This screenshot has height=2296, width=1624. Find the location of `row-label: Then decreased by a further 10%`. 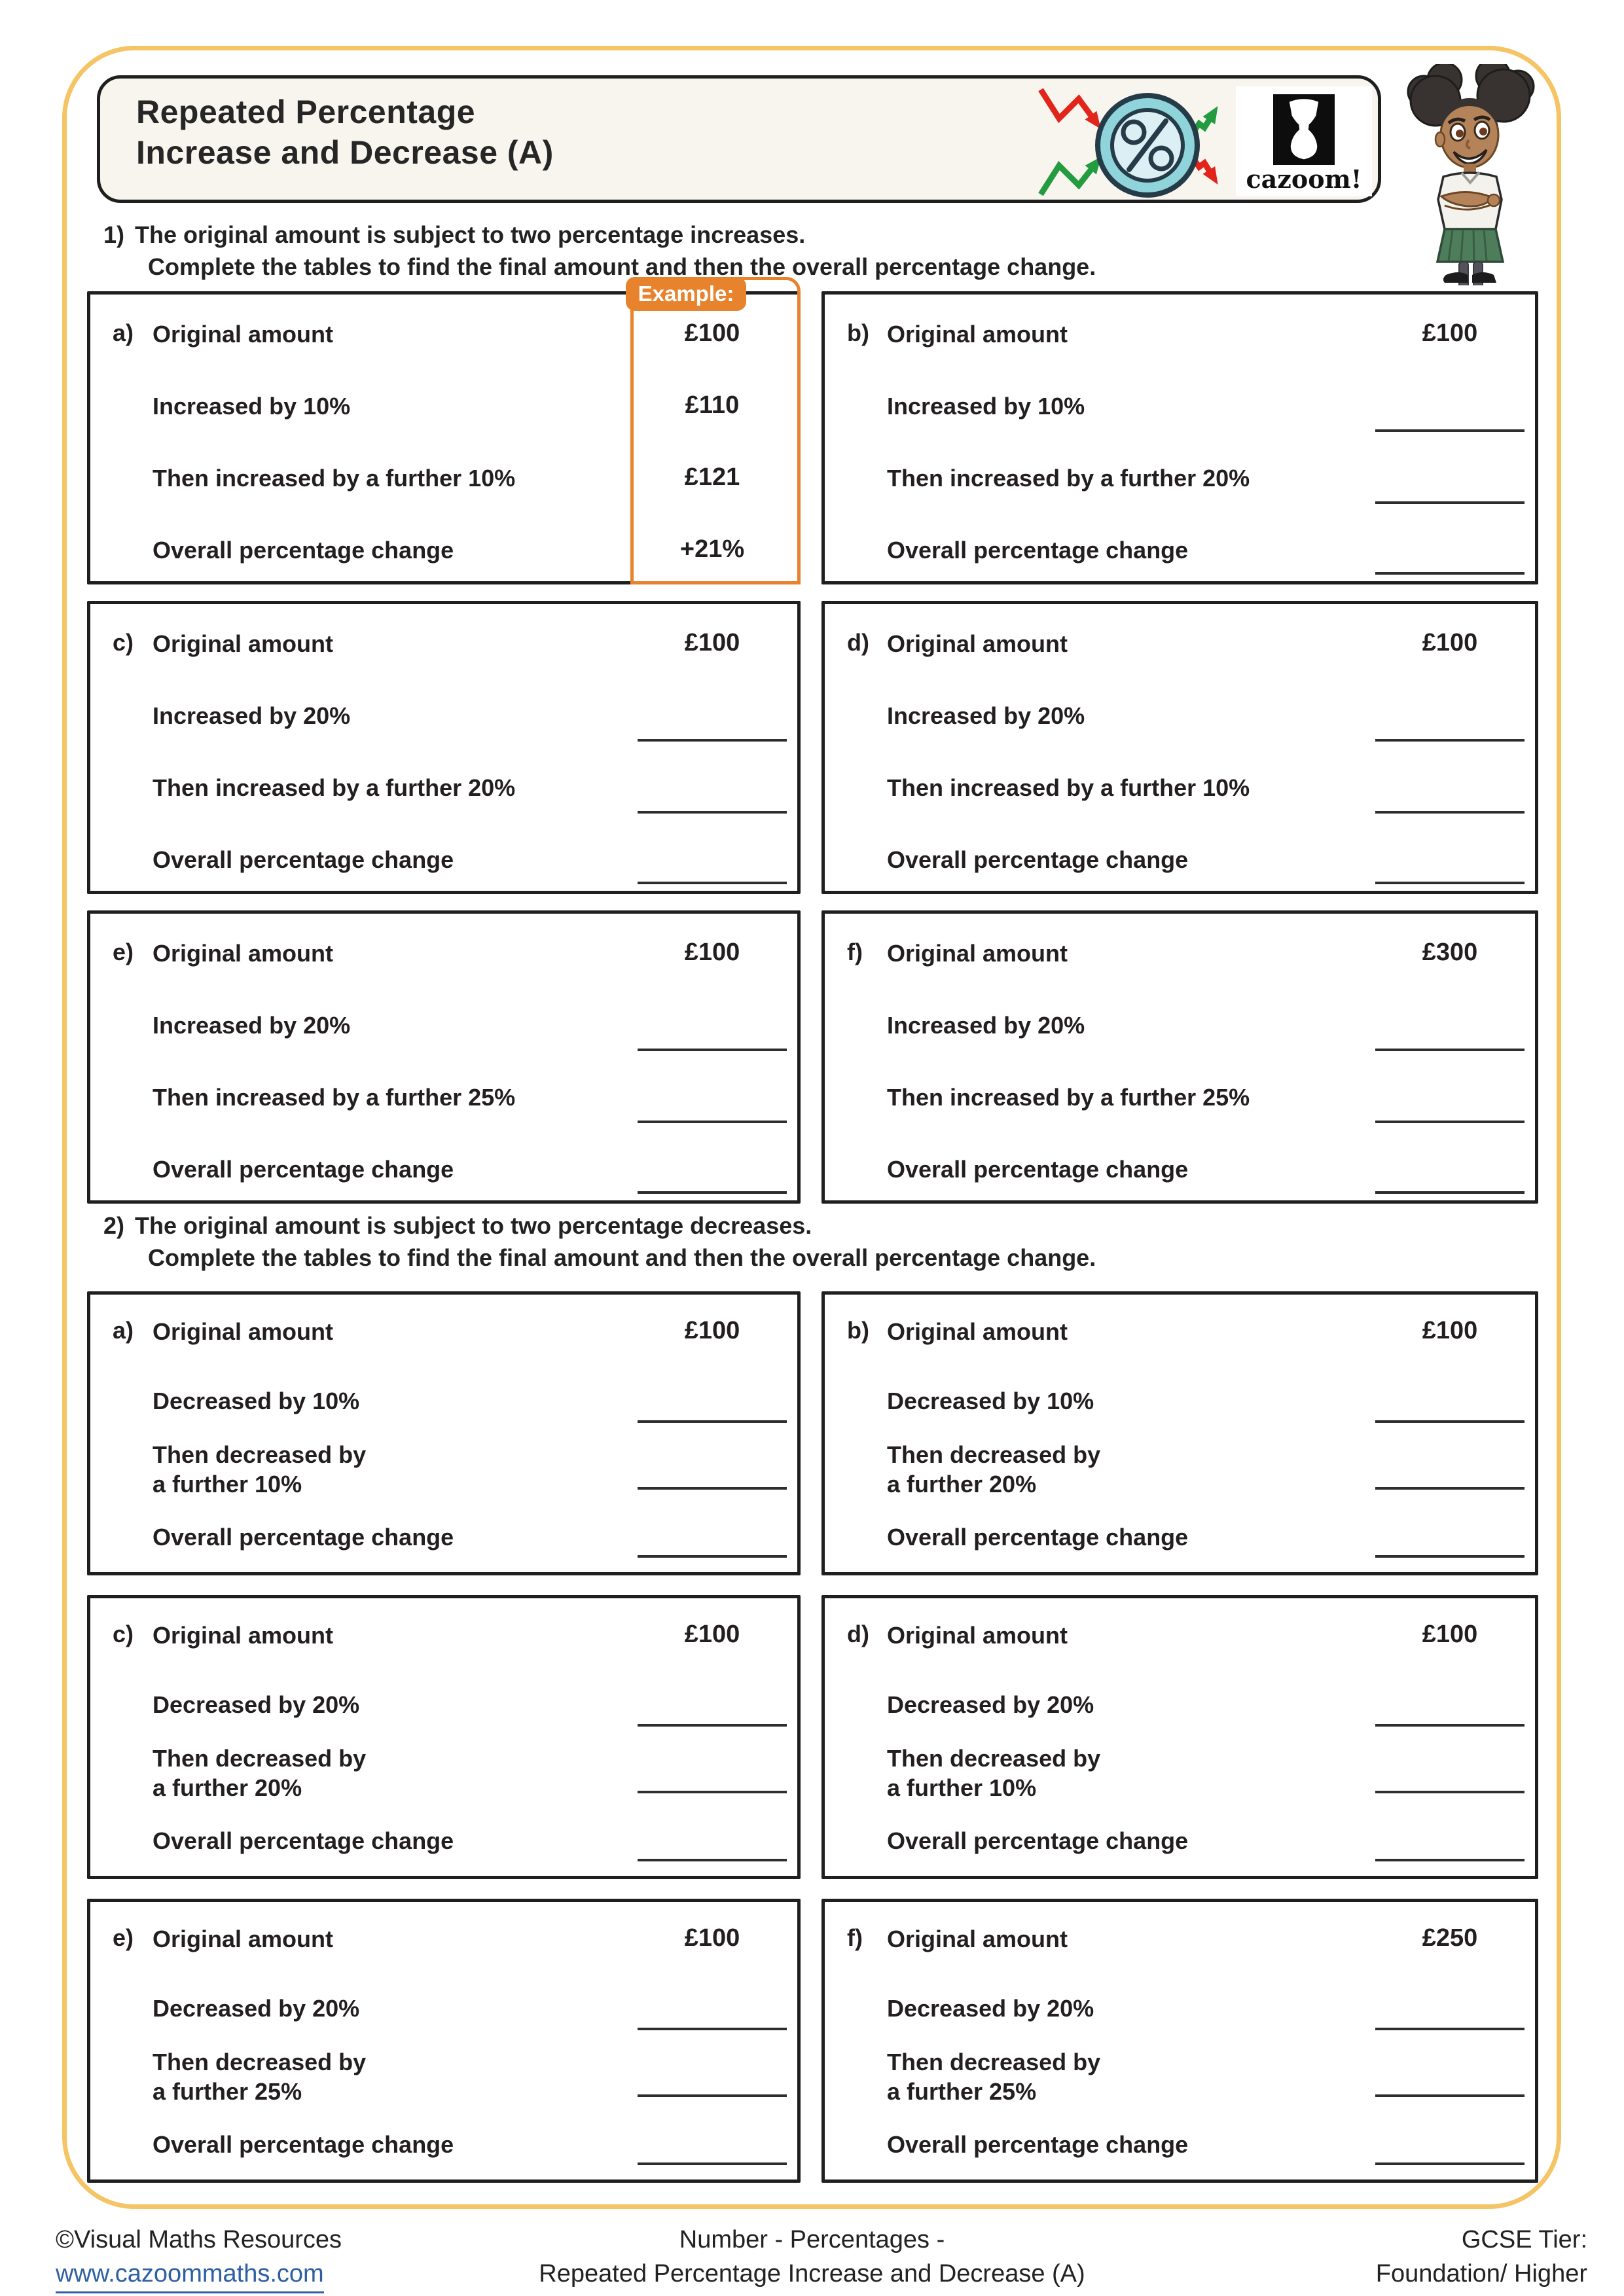

row-label: Then decreased by a further 10% is located at coordinates (260, 1469).